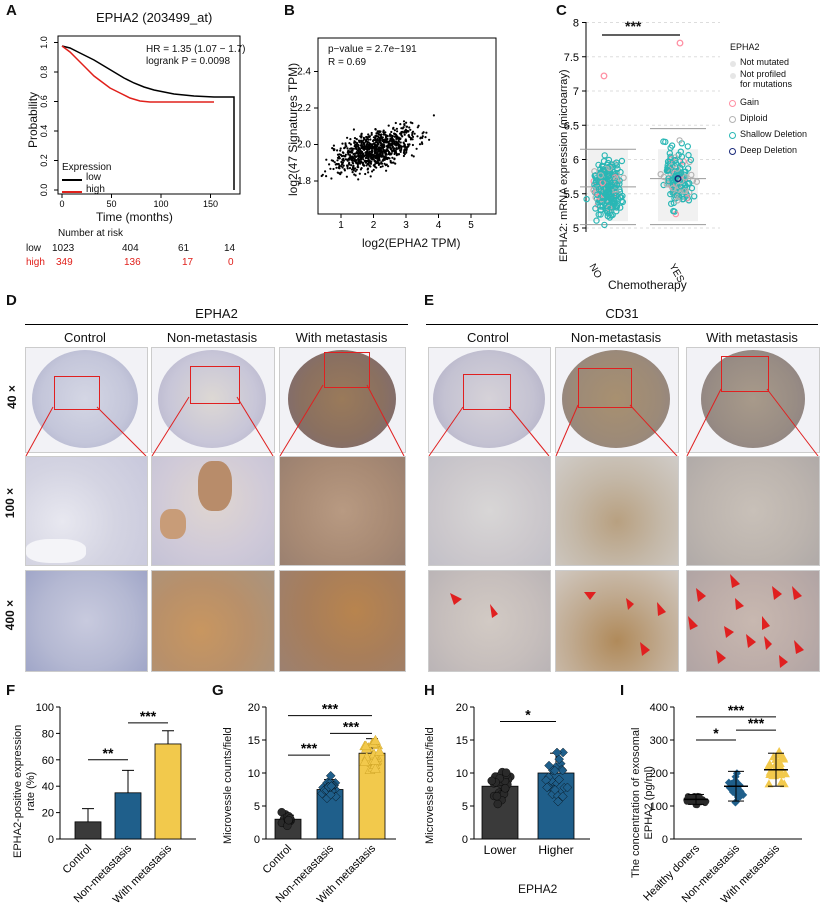  What do you see at coordinates (173, 524) in the screenshot?
I see `d-nonmet-100x-nest2` at bounding box center [173, 524].